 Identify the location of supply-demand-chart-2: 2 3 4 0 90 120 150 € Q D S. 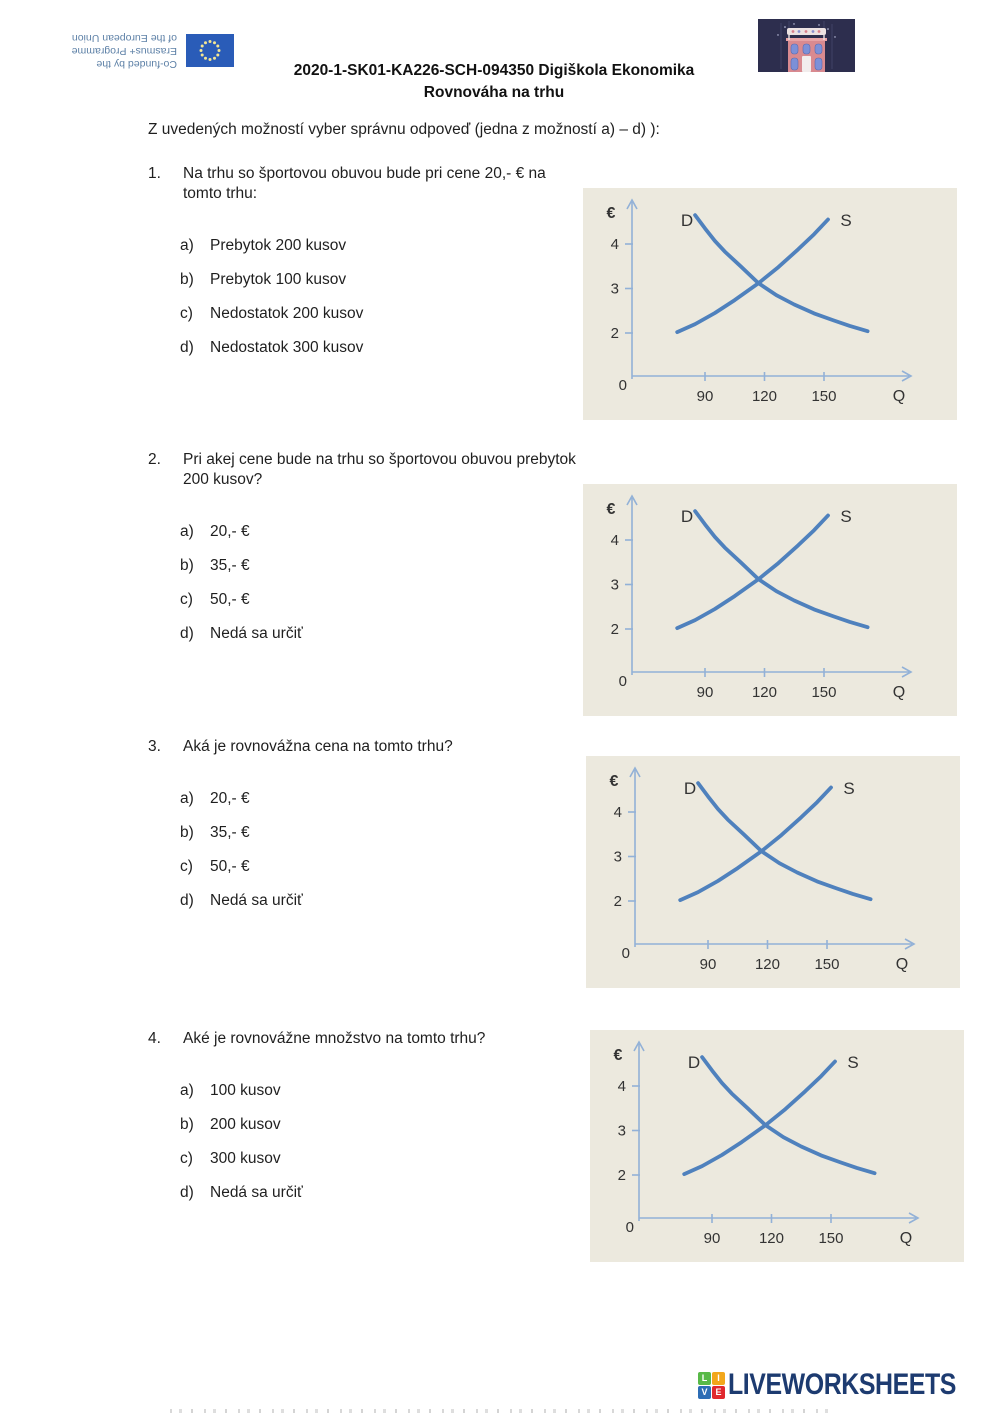
(770, 600).